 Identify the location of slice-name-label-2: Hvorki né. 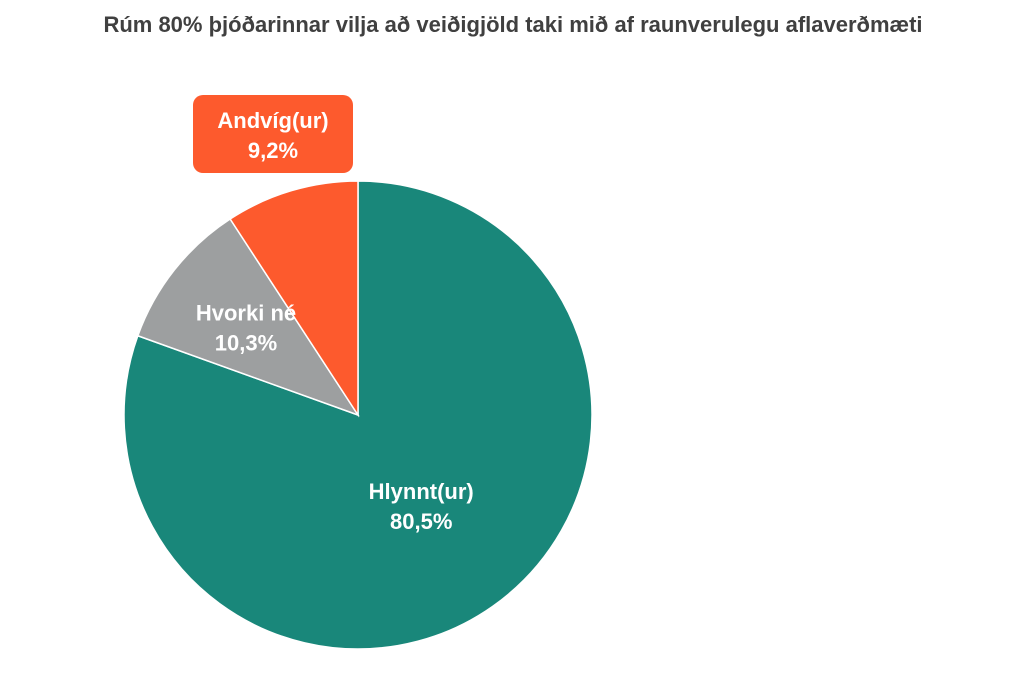
(246, 313).